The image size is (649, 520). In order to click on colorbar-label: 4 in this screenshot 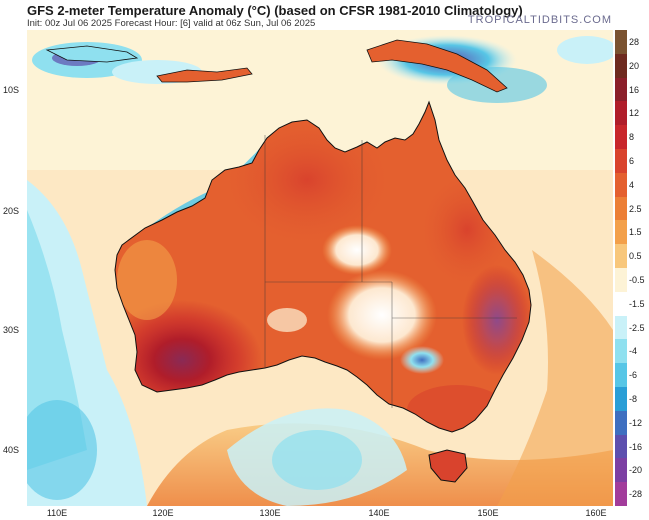, I will do `click(632, 184)`.